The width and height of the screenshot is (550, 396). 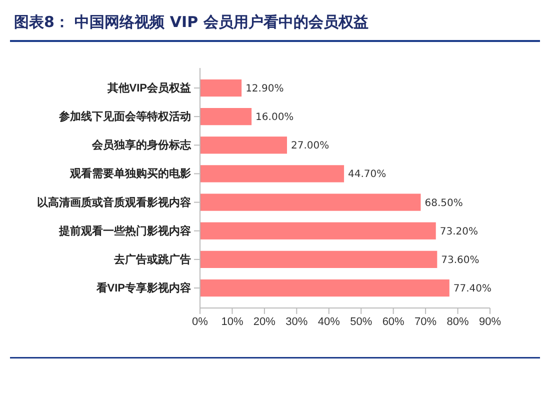 I want to click on chart-title: 图表8： 中国网络视频 VIP 会员用户看中的会员权益, so click(x=191, y=22).